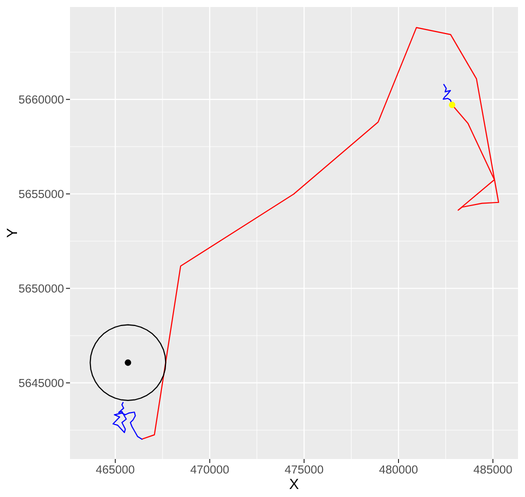  I want to click on y-tick-label: 5645000, so click(41, 383).